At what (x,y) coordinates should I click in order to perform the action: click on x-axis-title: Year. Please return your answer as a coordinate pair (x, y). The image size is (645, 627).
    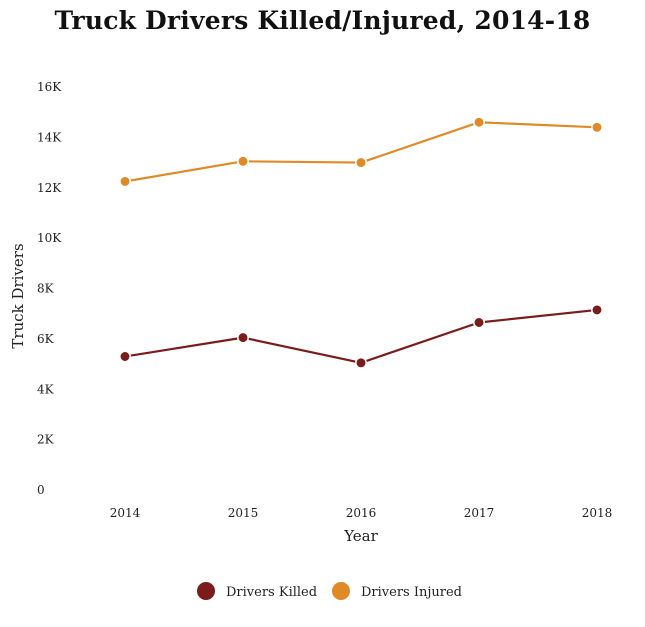
    Looking at the image, I should click on (360, 536).